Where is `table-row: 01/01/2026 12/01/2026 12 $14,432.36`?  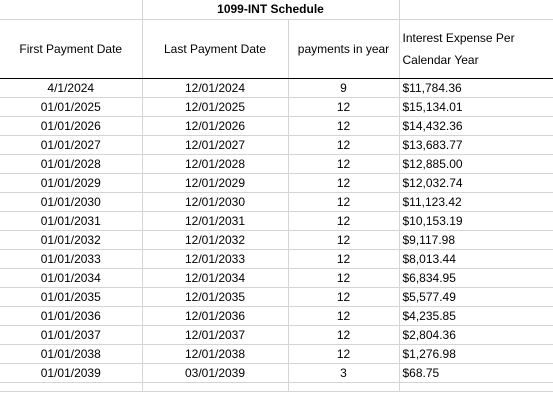 table-row: 01/01/2026 12/01/2026 12 $14,432.36 is located at coordinates (276, 126).